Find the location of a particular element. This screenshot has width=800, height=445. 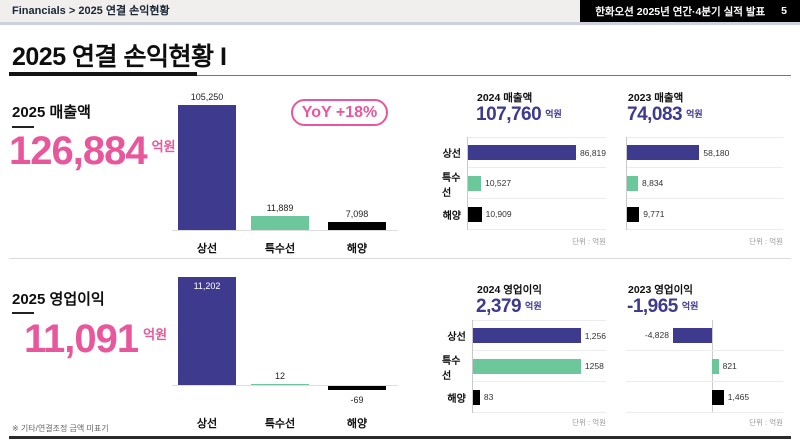

hbar-row: 1258 is located at coordinates (539, 366).